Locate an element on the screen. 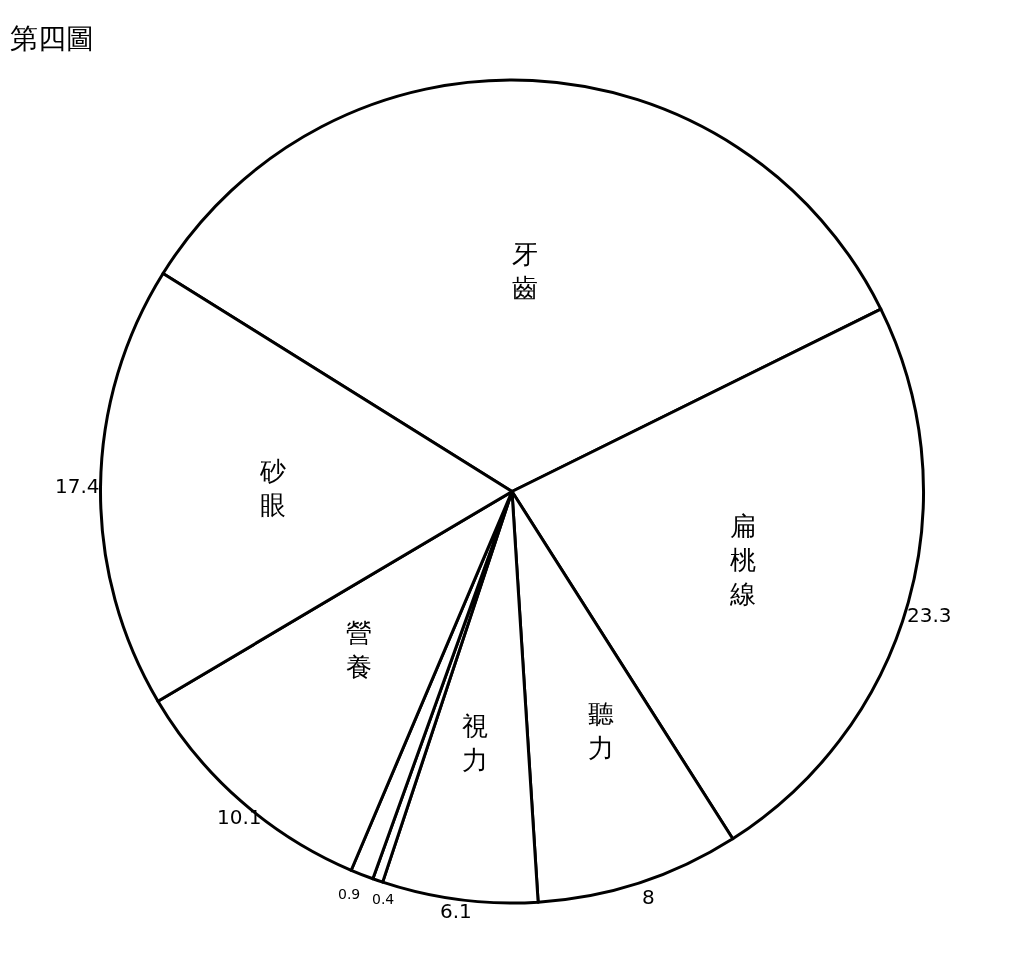 The image size is (1024, 963). slice-label: 牙齒 is located at coordinates (525, 271).